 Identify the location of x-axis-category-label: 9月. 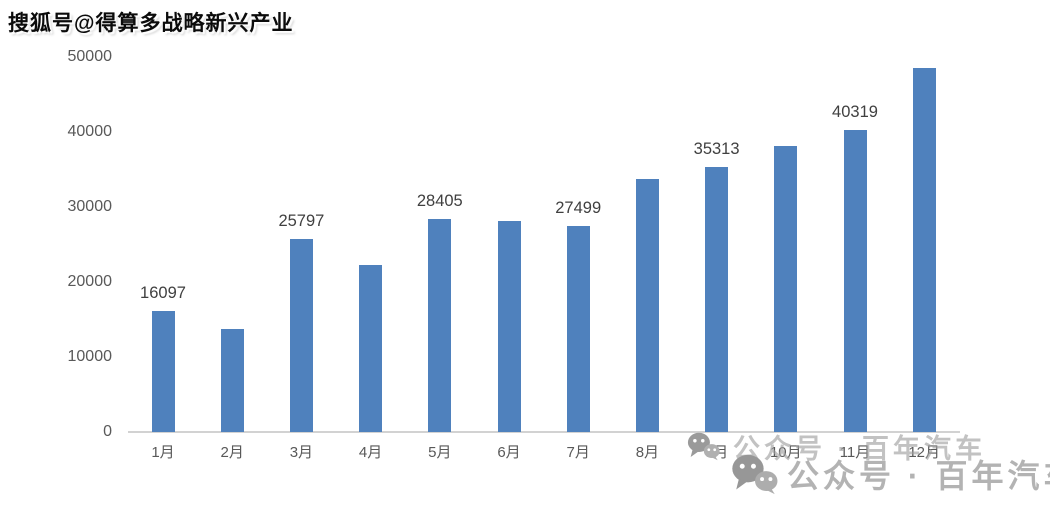
(716, 452).